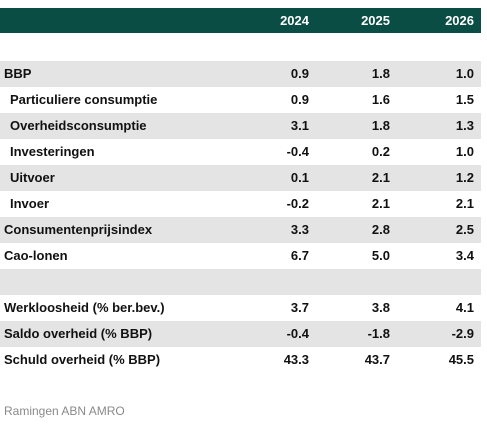  Describe the element at coordinates (240, 334) in the screenshot. I see `table-row: Saldo overheid (% BBP) -0.4 -1.8 -2.9` at that location.